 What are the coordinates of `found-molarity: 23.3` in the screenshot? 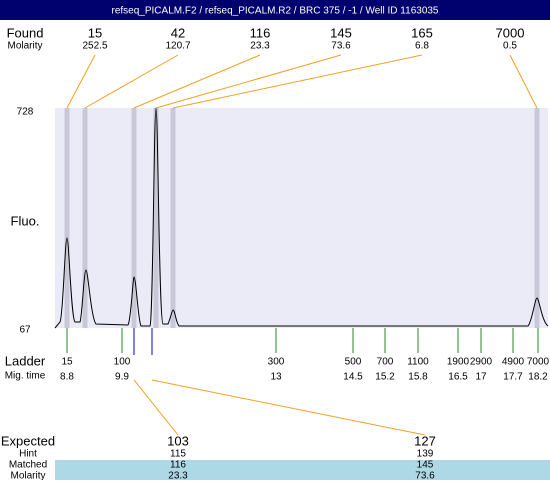 It's located at (260, 46).